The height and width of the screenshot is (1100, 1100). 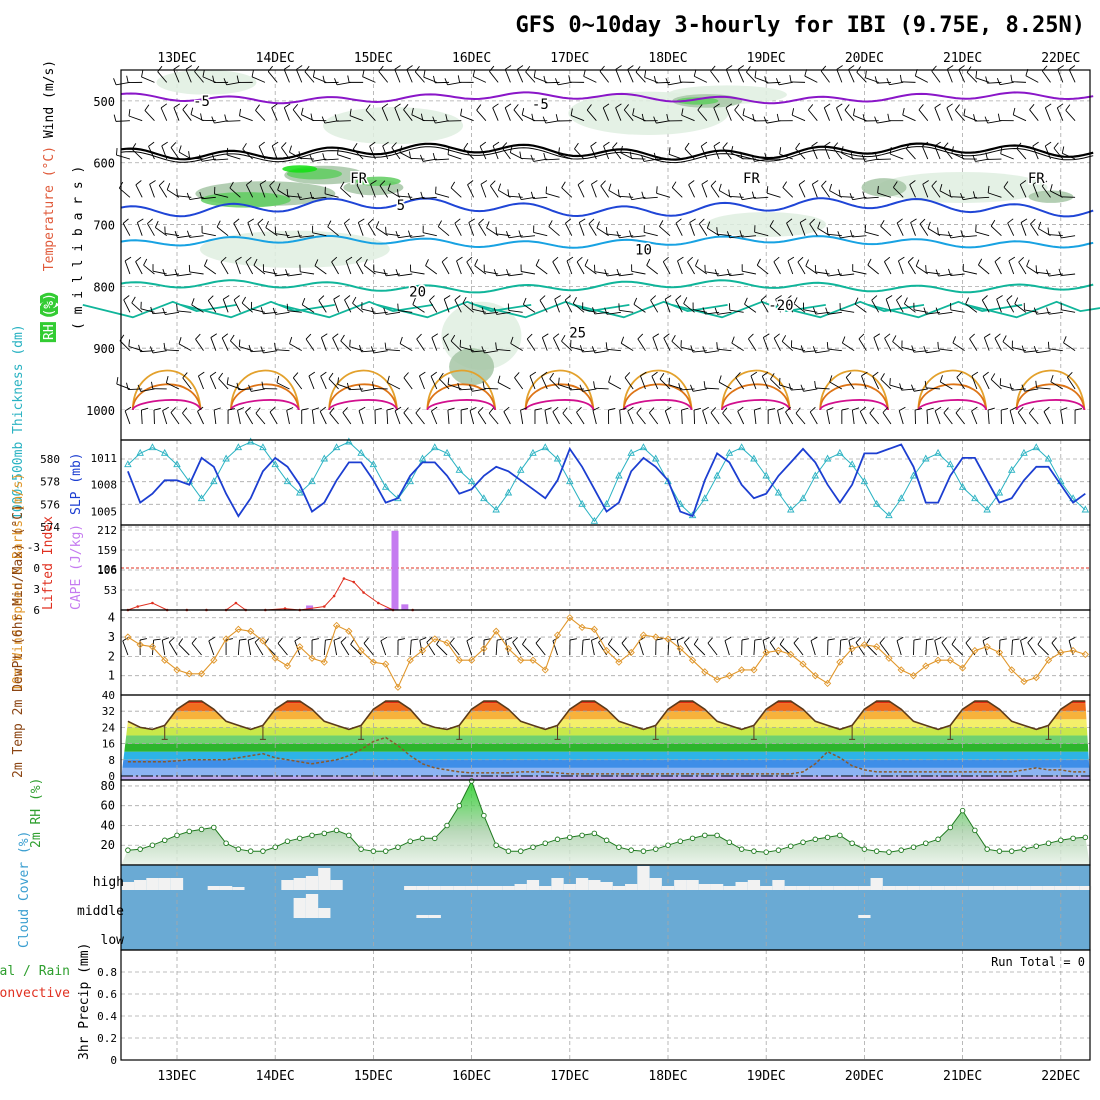 What do you see at coordinates (667, 1076) in the screenshot?
I see `bottom-day-label: 18DEC` at bounding box center [667, 1076].